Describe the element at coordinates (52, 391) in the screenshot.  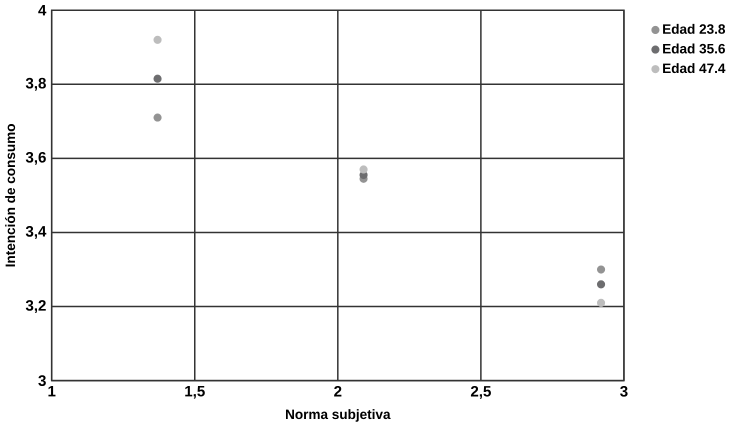
I see `x-tick-label: 1` at that location.